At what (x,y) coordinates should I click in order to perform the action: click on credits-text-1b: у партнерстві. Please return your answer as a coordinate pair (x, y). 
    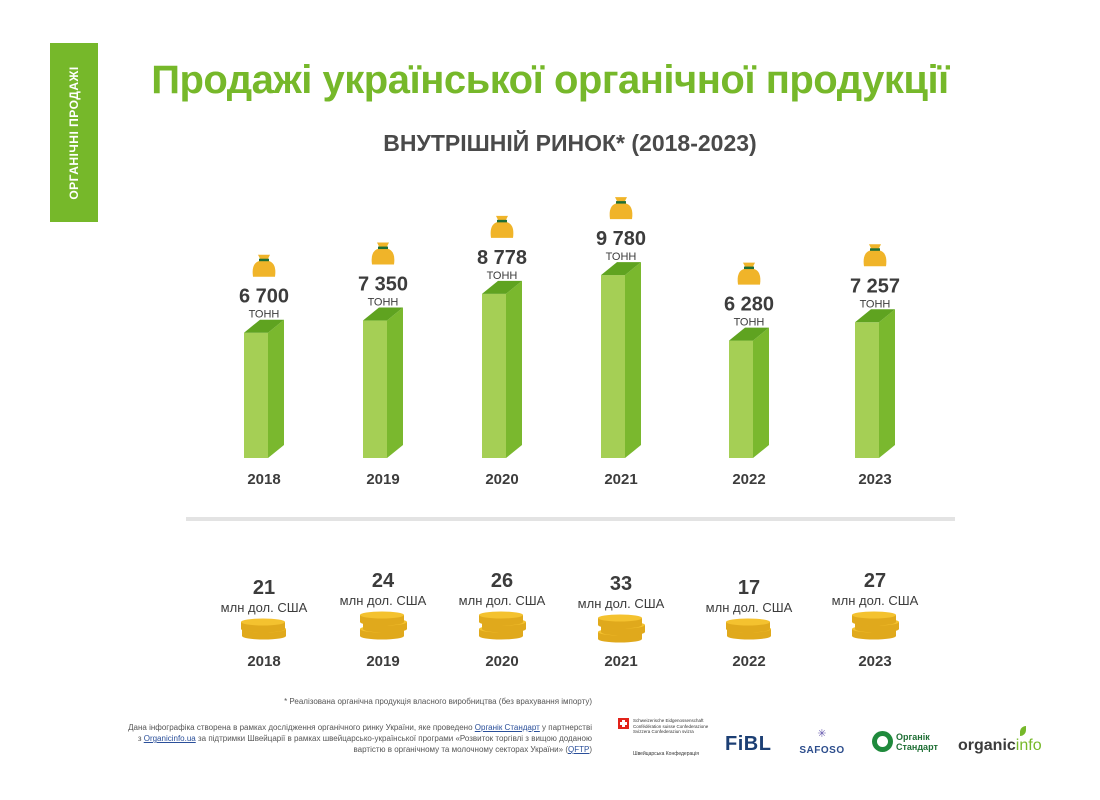
    Looking at the image, I should click on (565, 727).